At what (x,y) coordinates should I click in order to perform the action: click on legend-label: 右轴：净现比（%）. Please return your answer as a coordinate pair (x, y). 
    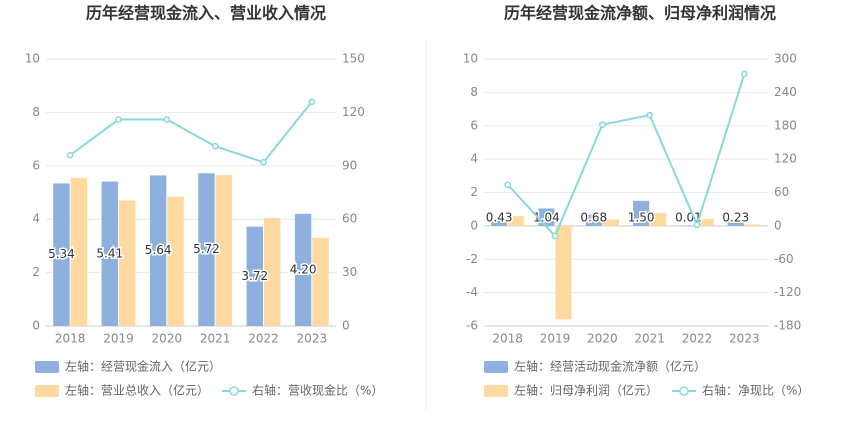
    Looking at the image, I should click on (755, 390).